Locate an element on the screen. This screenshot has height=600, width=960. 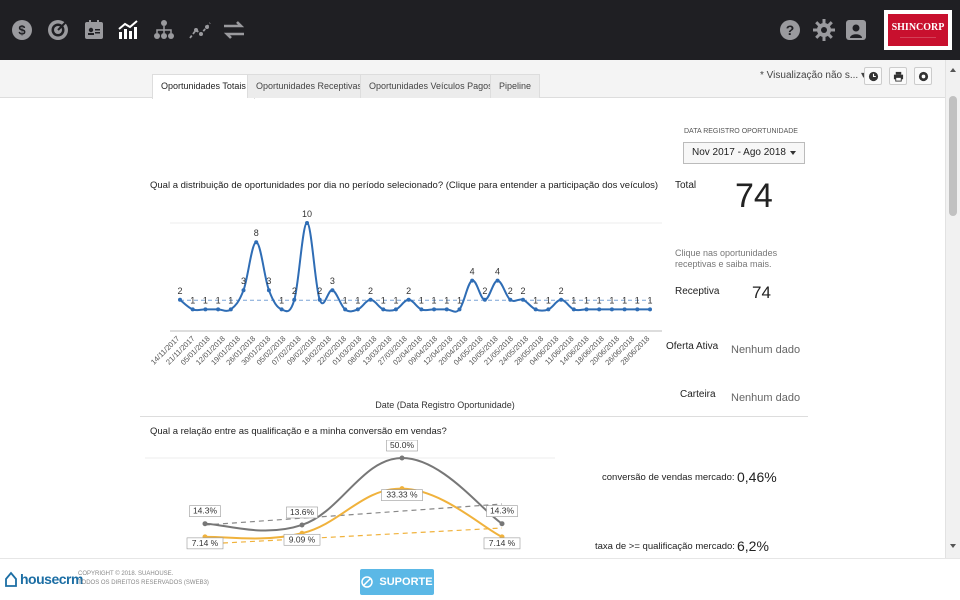
contacts-card-icon is located at coordinates (94, 30).